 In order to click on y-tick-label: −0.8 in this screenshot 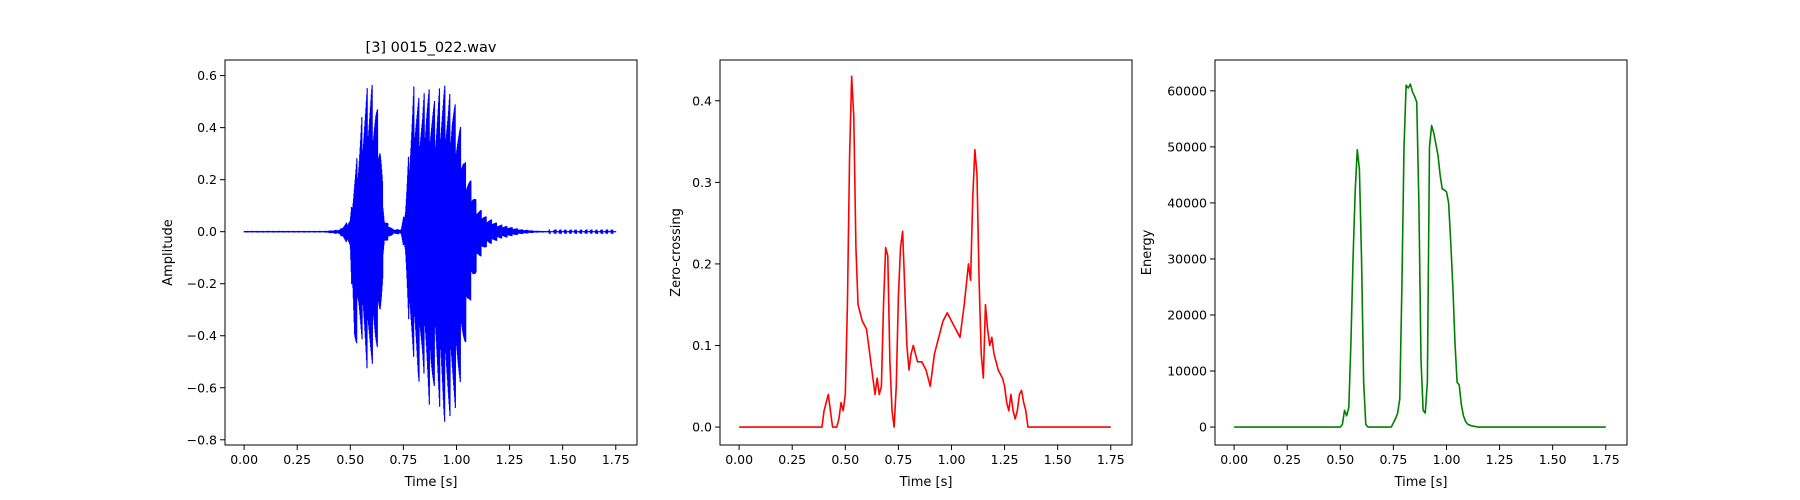, I will do `click(202, 439)`.